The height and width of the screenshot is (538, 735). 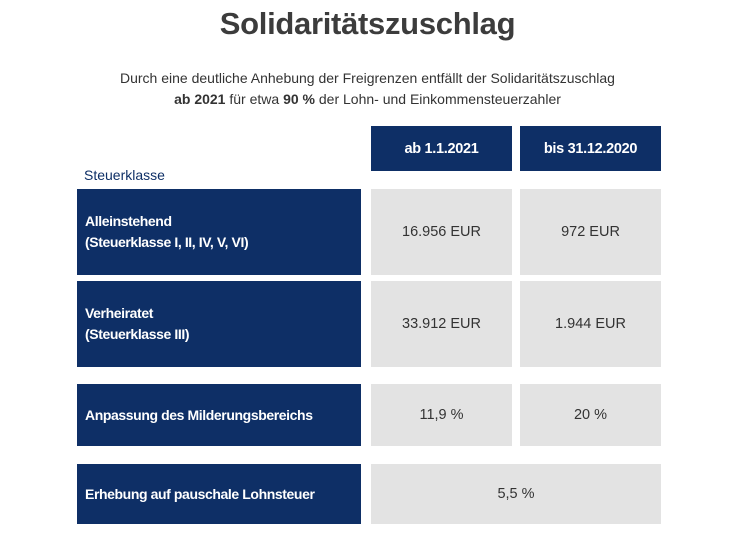 I want to click on row-label-line-2: (Steuerklasse III), so click(x=137, y=334).